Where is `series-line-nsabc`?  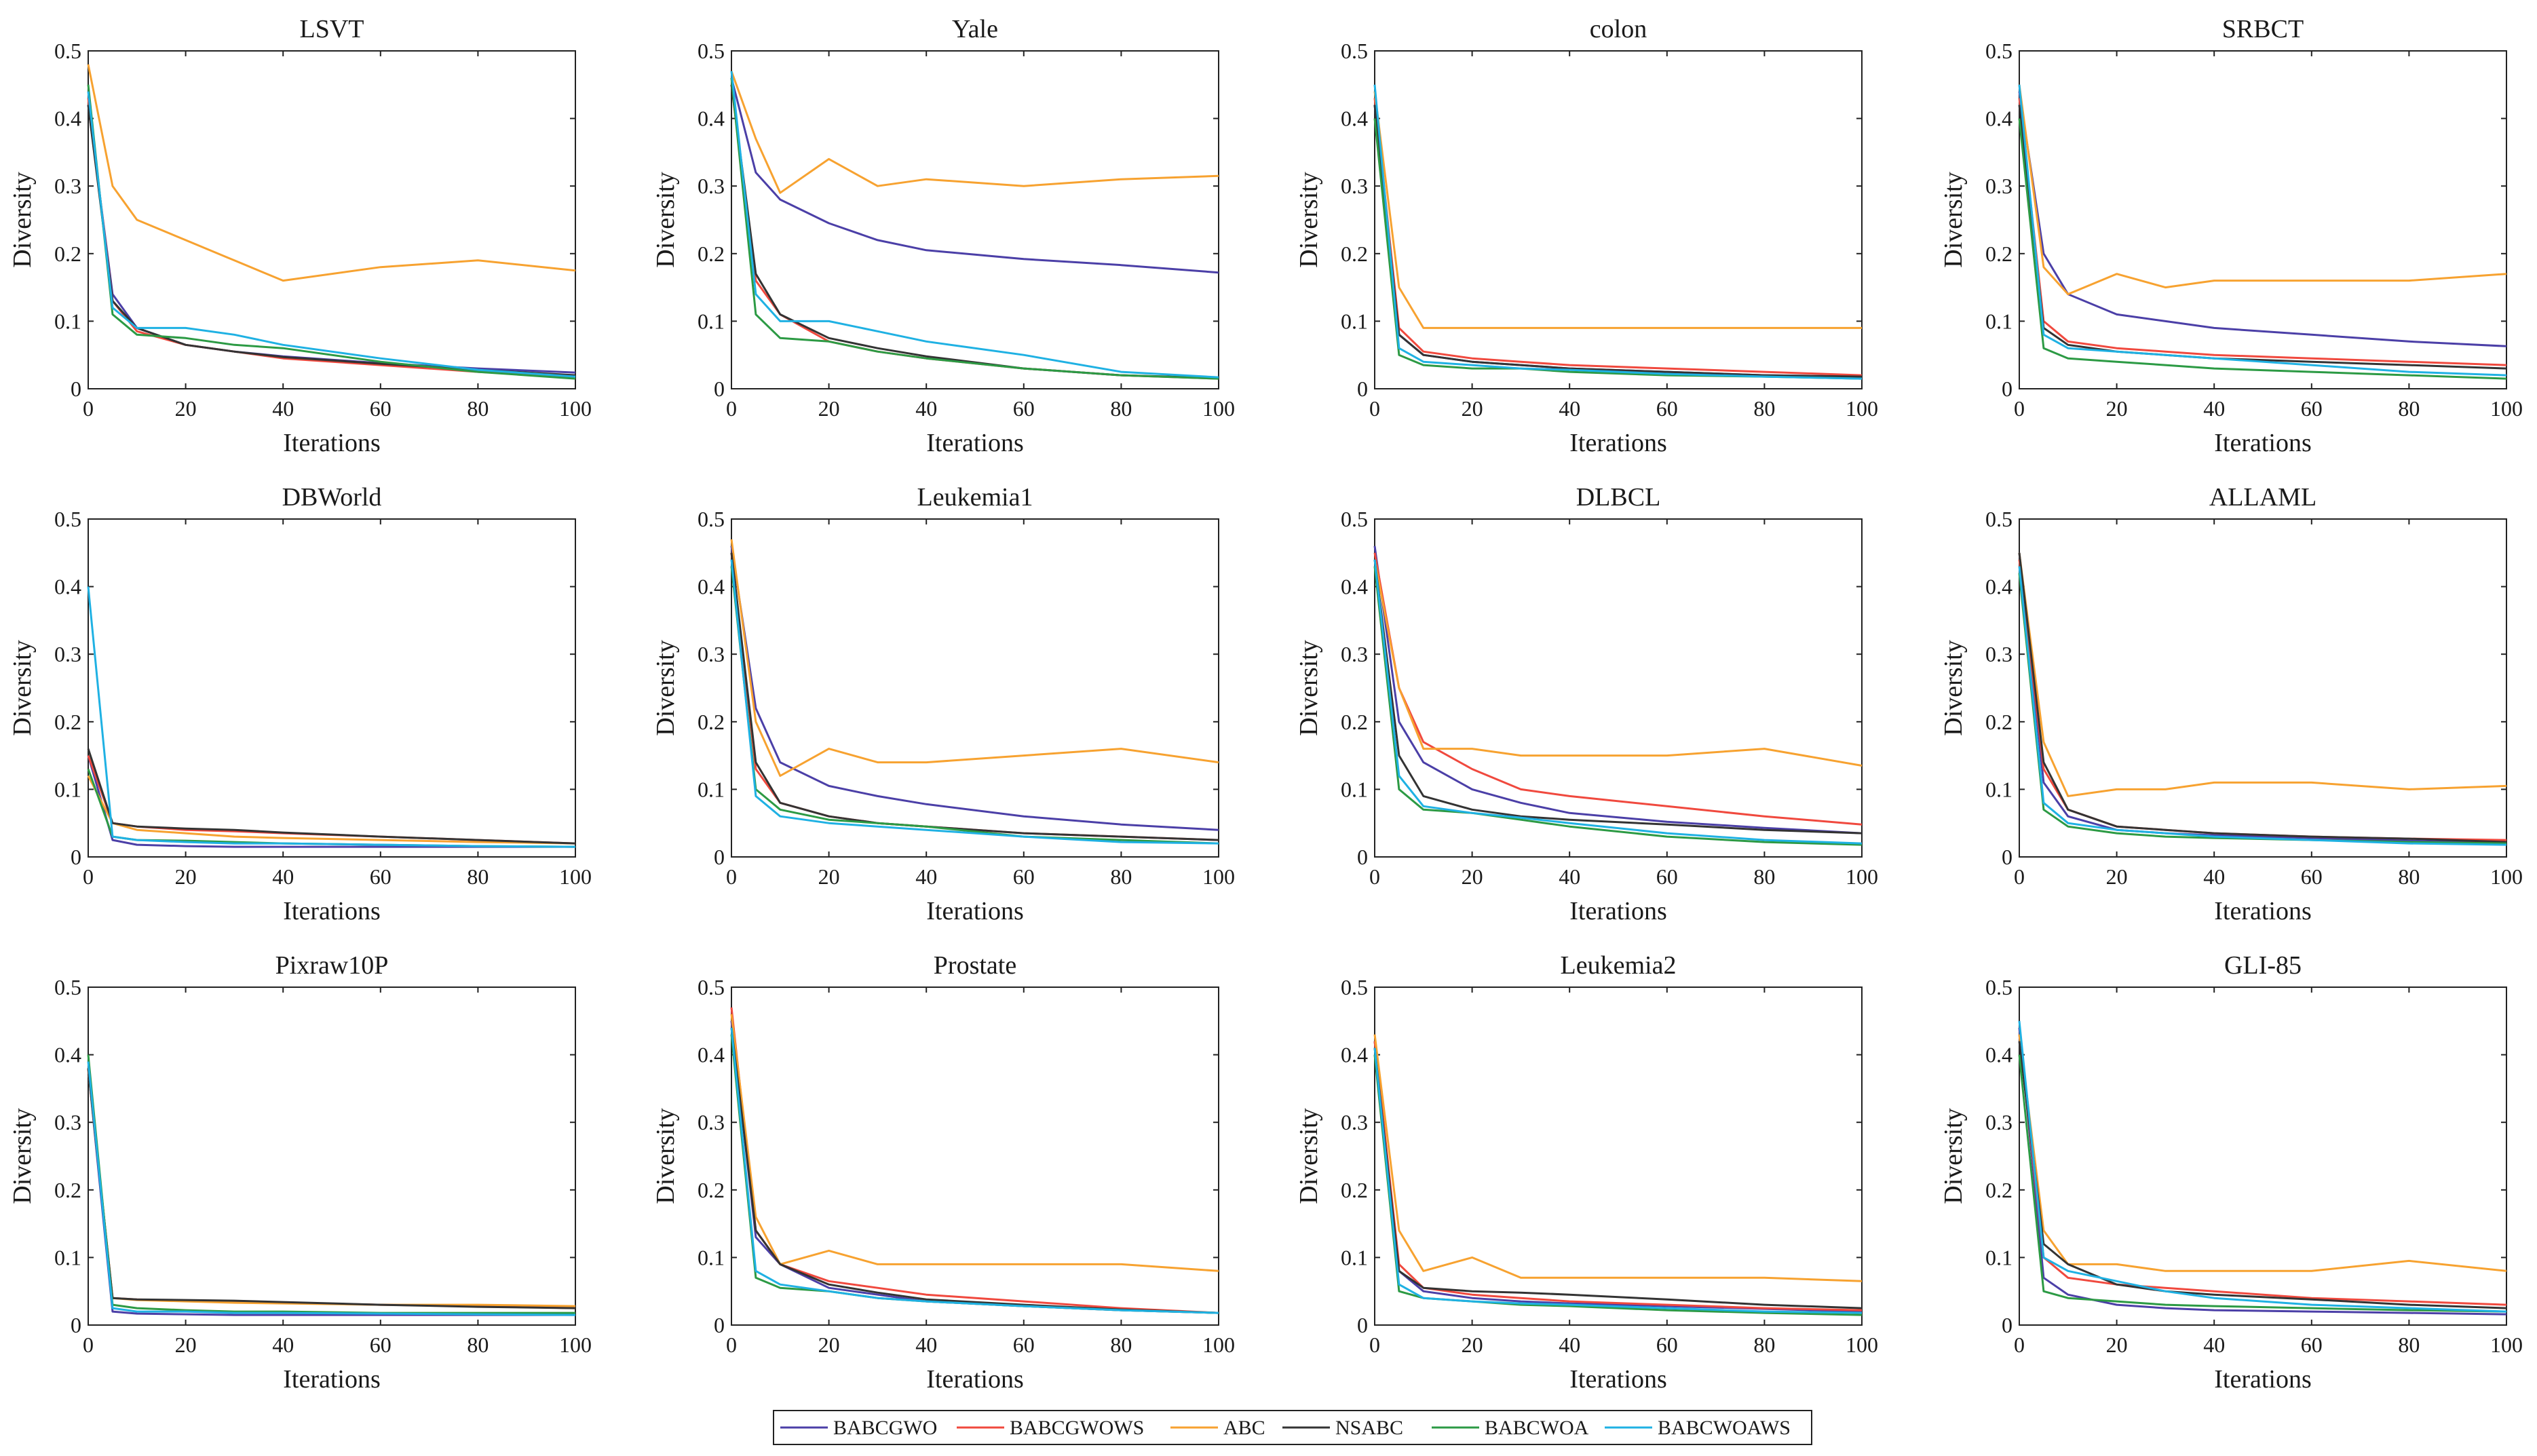
series-line-nsabc is located at coordinates (331, 796).